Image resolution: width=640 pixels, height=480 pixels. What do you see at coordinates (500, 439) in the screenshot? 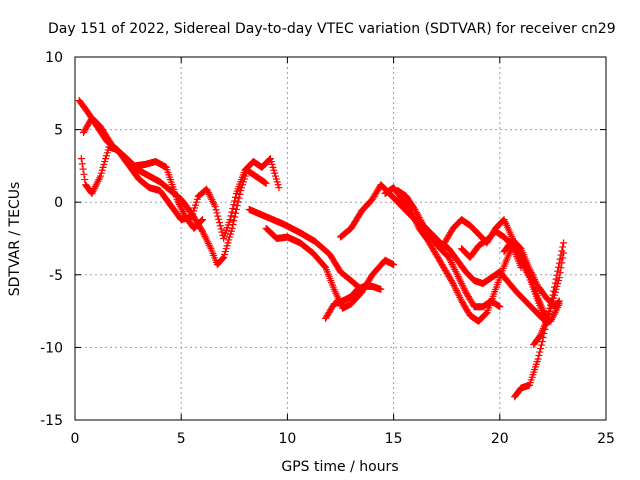
I see `x-tick-label: 20` at bounding box center [500, 439].